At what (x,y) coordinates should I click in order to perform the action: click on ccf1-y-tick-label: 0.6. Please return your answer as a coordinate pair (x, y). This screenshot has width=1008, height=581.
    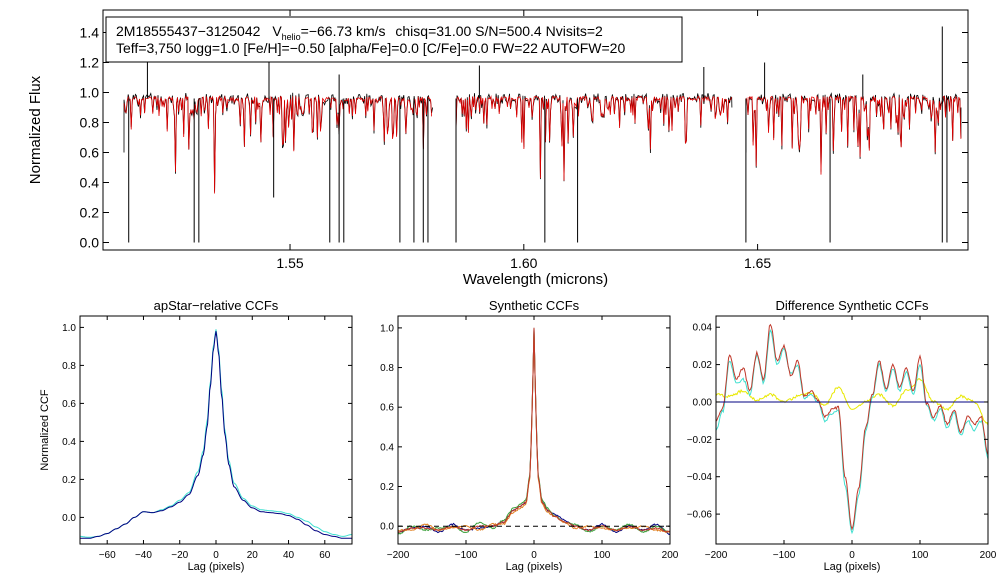
    Looking at the image, I should click on (69, 404).